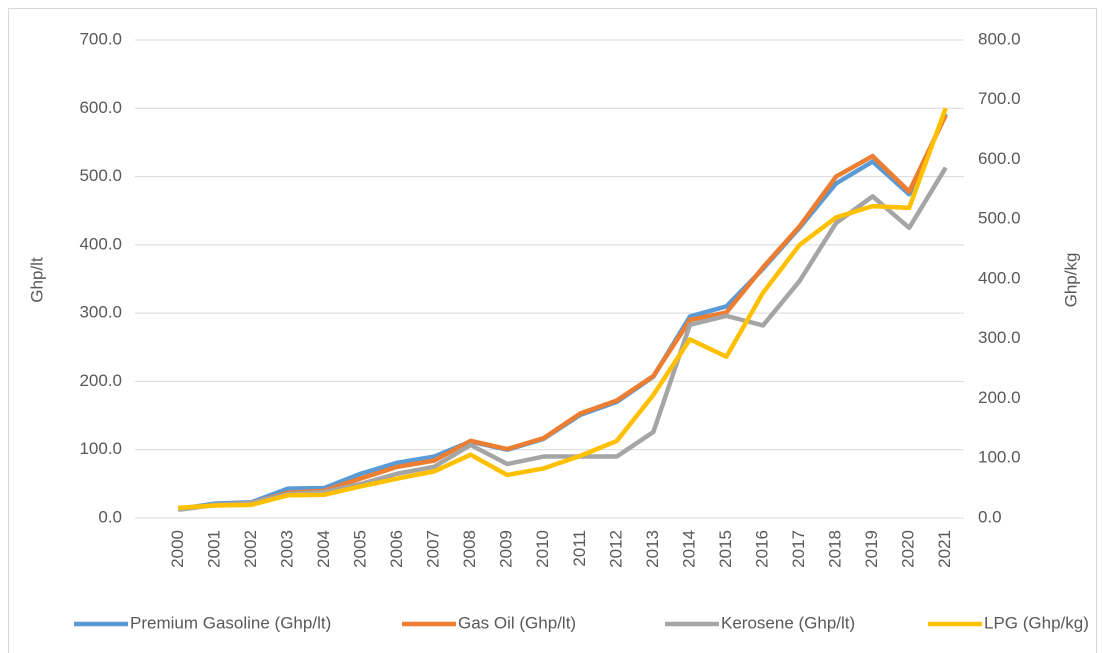 Image resolution: width=1104 pixels, height=653 pixels. Describe the element at coordinates (213, 549) in the screenshot. I see `x-tick-label: 2001` at that location.